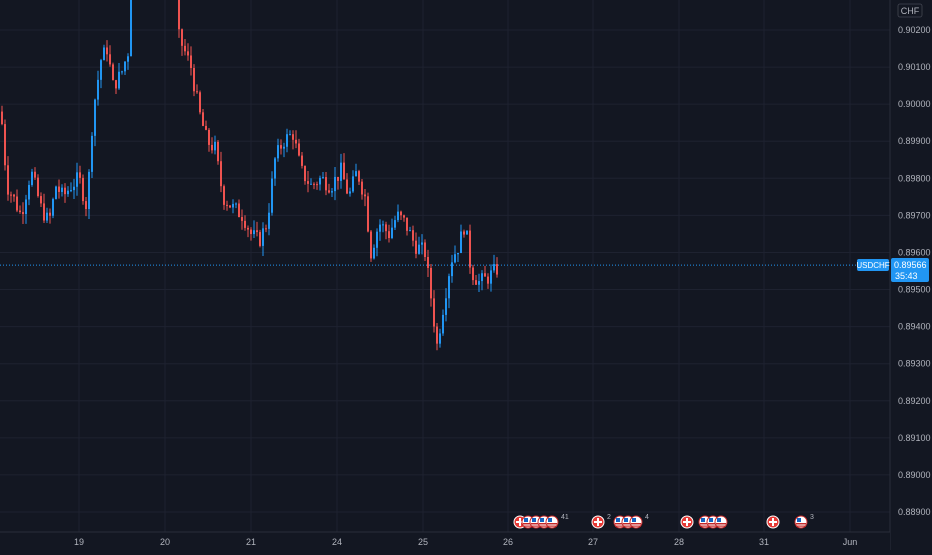  I want to click on currency-label: CHF, so click(910, 11).